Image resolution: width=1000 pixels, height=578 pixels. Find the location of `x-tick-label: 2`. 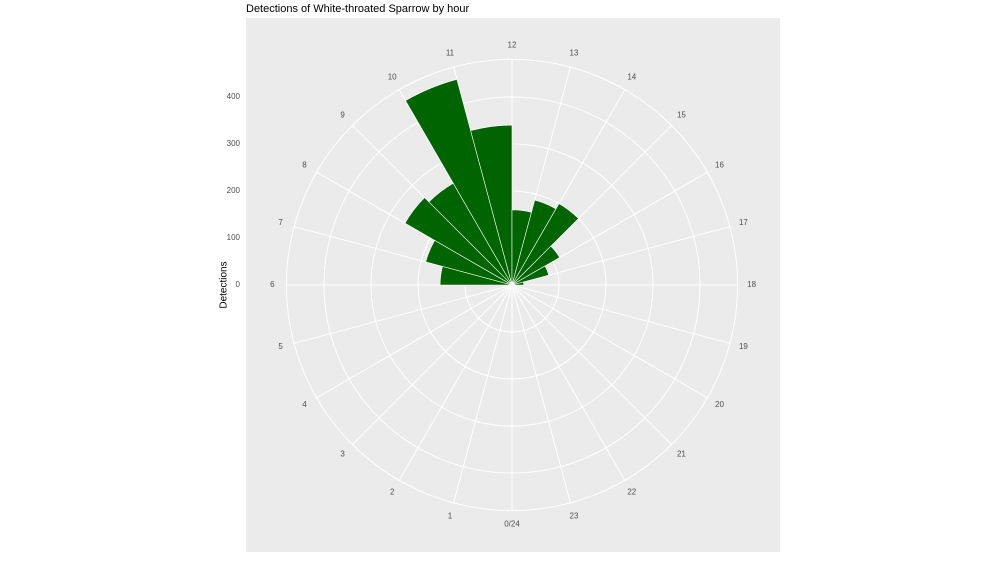

x-tick-label: 2 is located at coordinates (392, 492).